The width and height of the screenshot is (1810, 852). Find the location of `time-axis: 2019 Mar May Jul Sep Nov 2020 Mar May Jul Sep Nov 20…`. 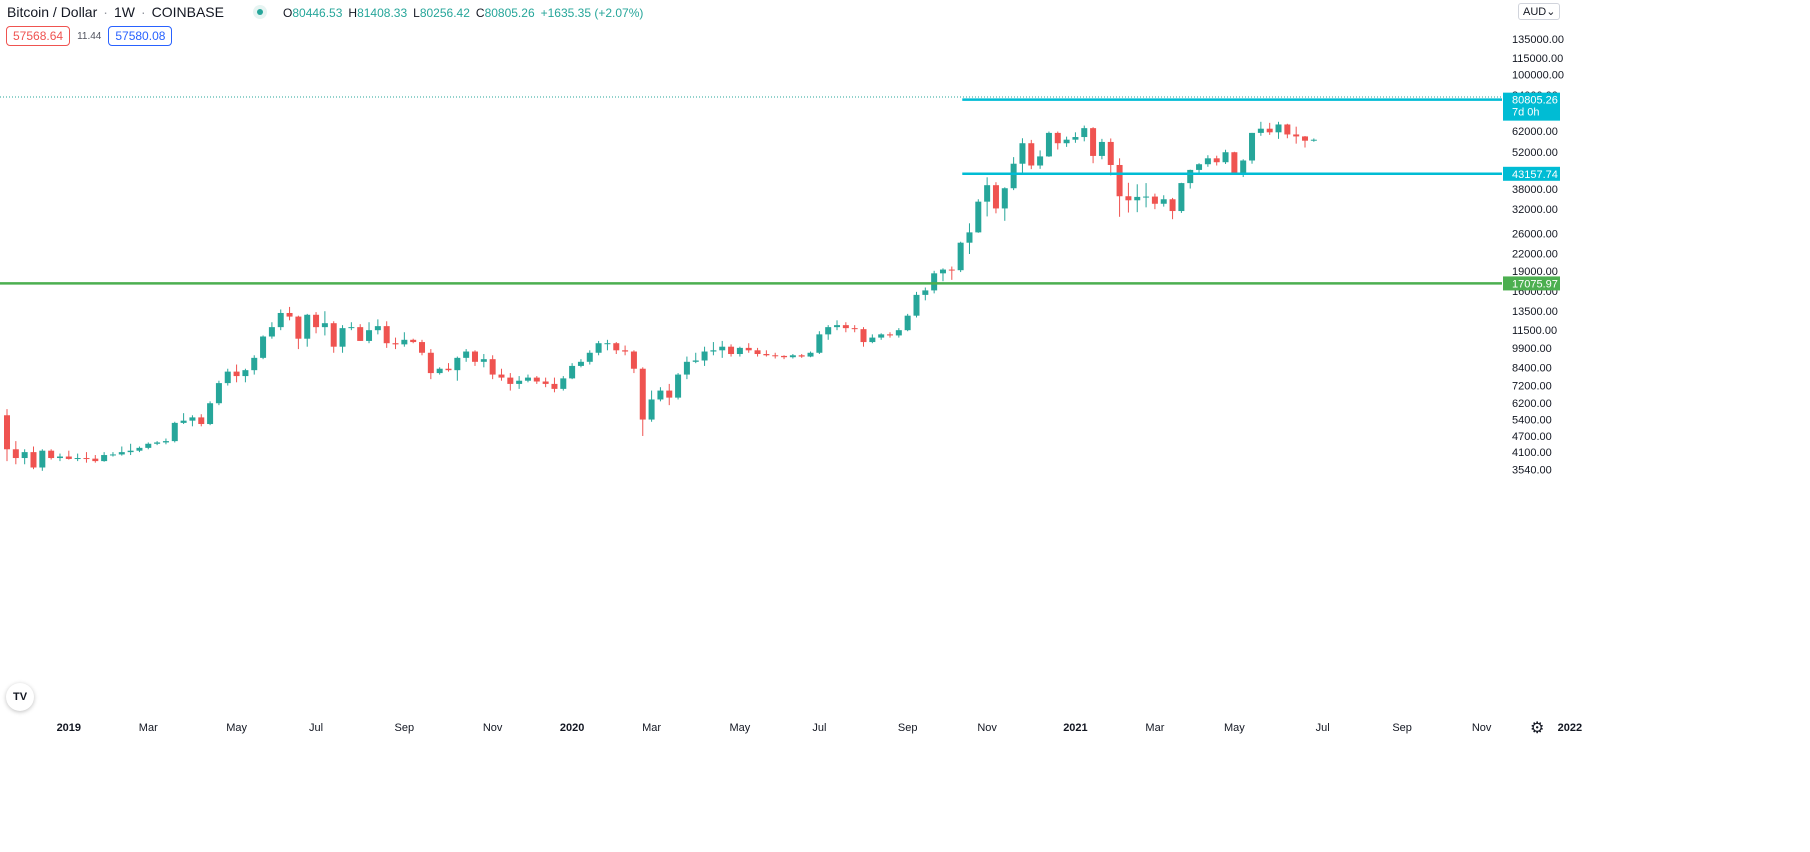

time-axis: 2019 Mar May Jul Sep Nov 2020 Mar May Jul Sep Nov 20… is located at coordinates (820, 728).